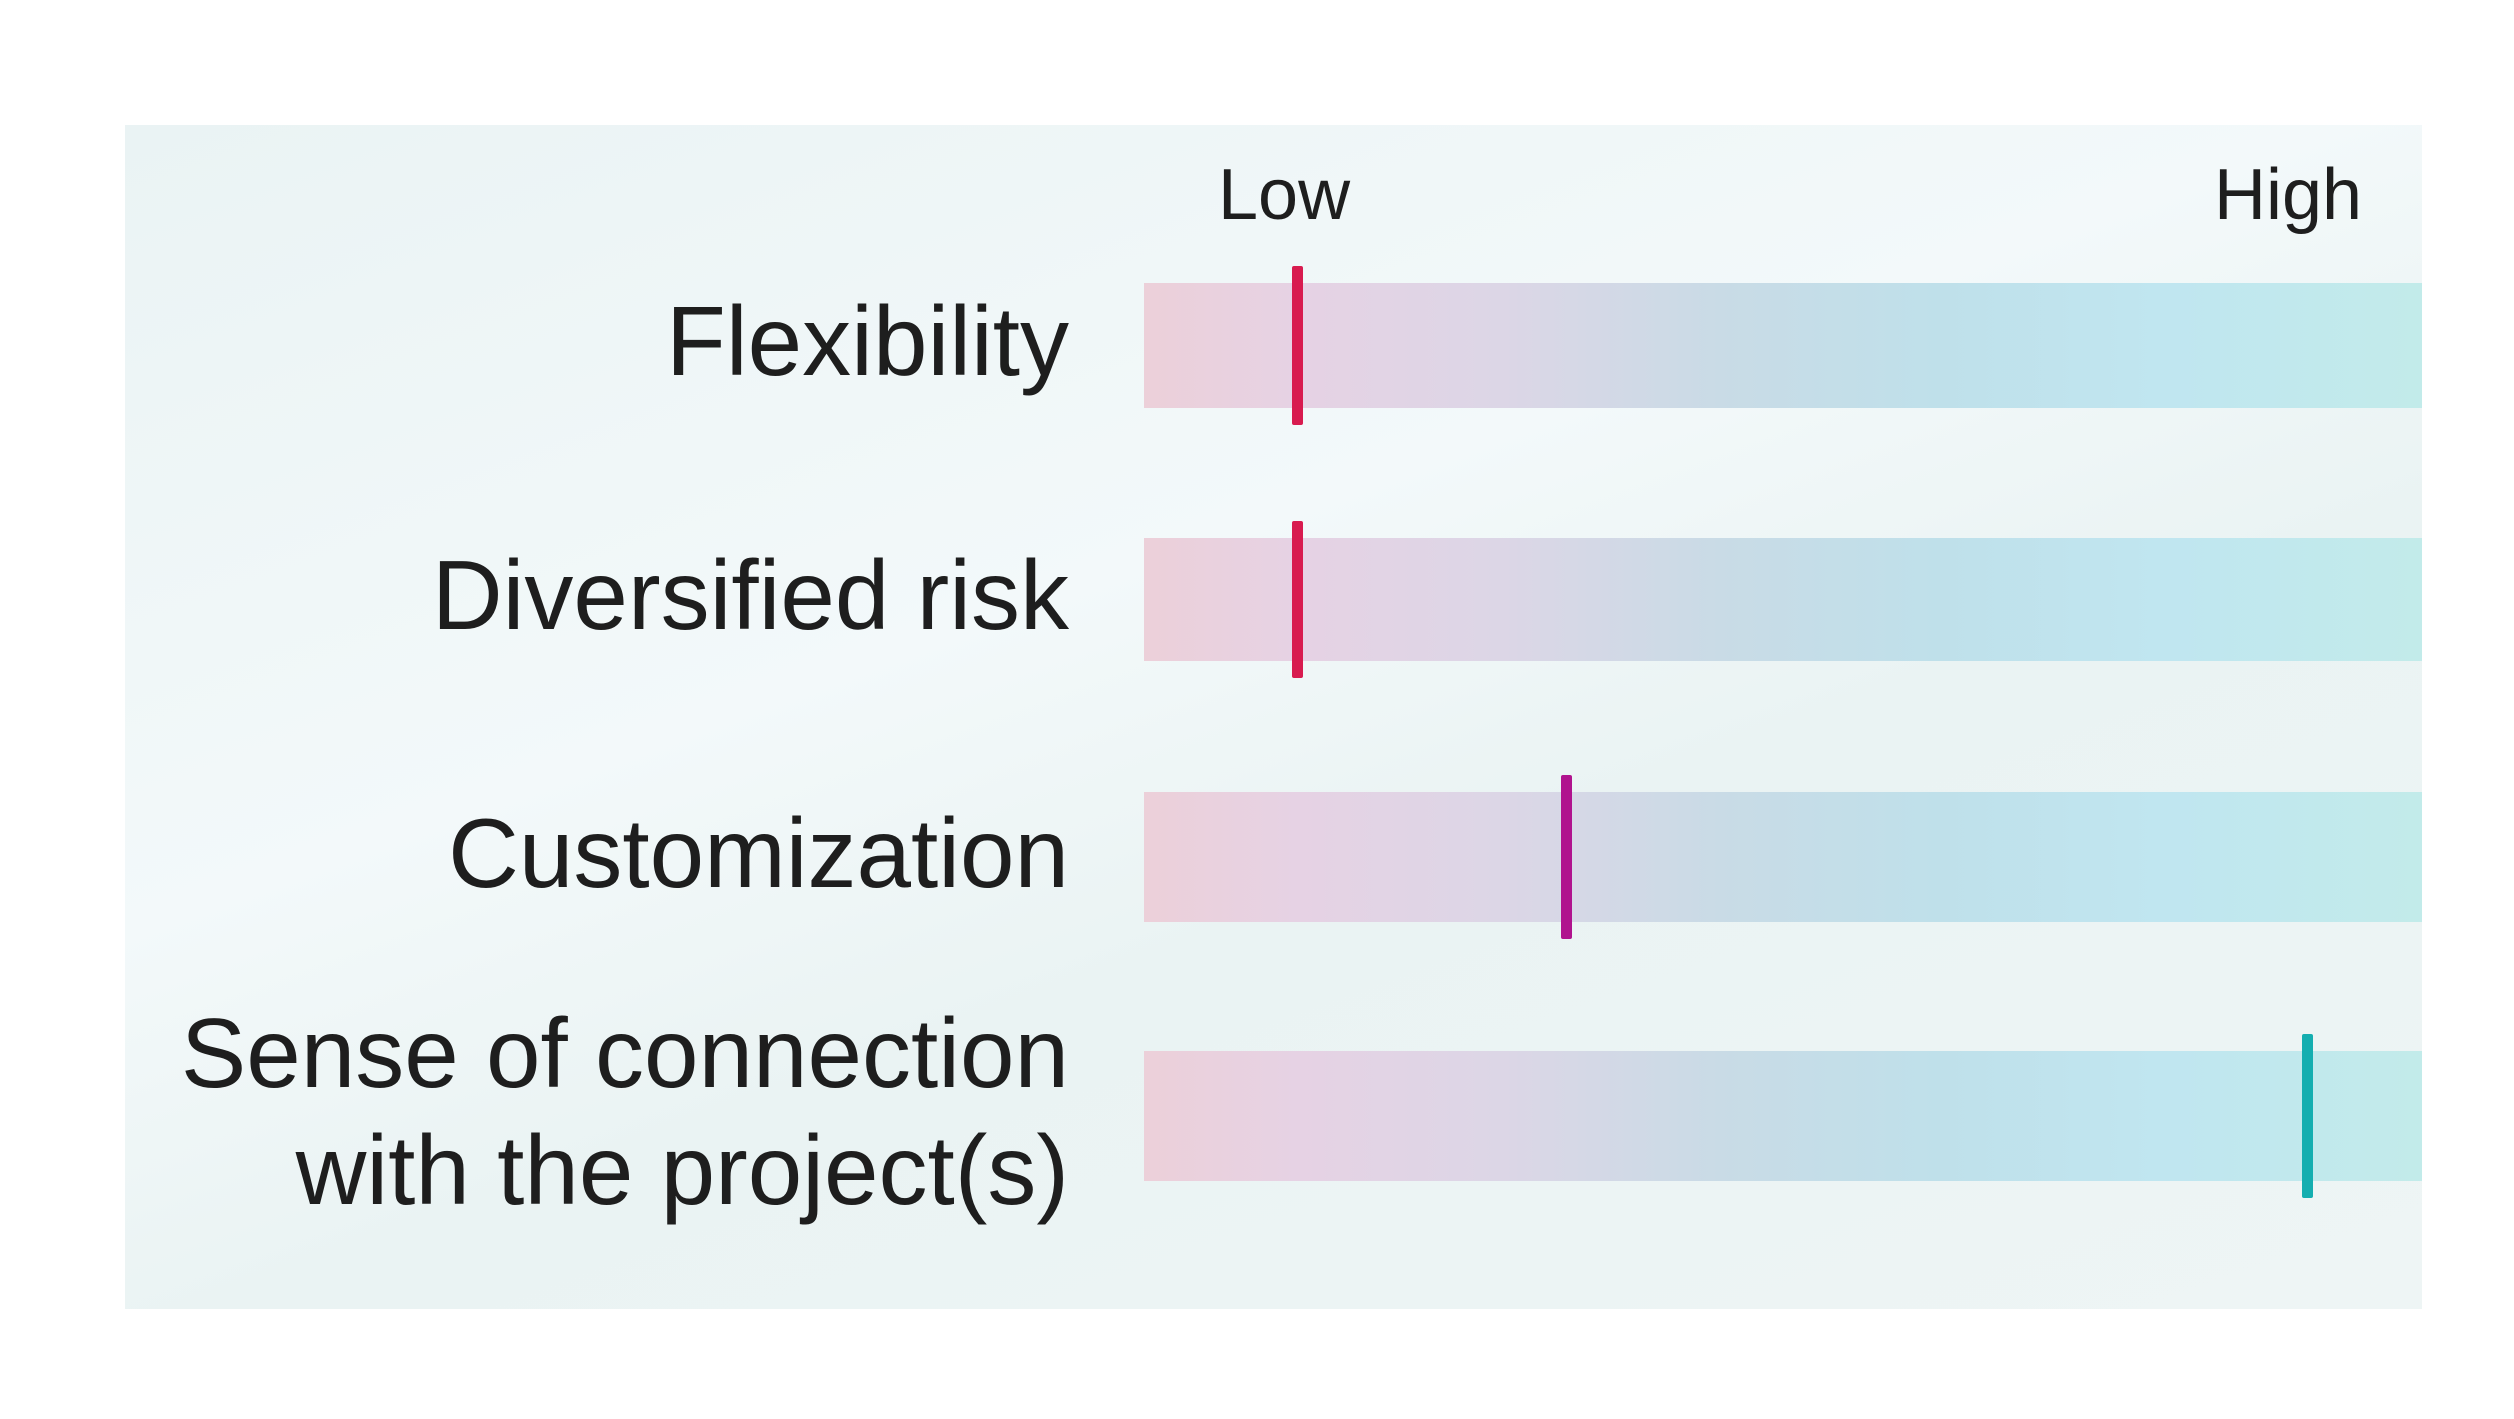  I want to click on scale-label-low: Low, so click(1284, 195).